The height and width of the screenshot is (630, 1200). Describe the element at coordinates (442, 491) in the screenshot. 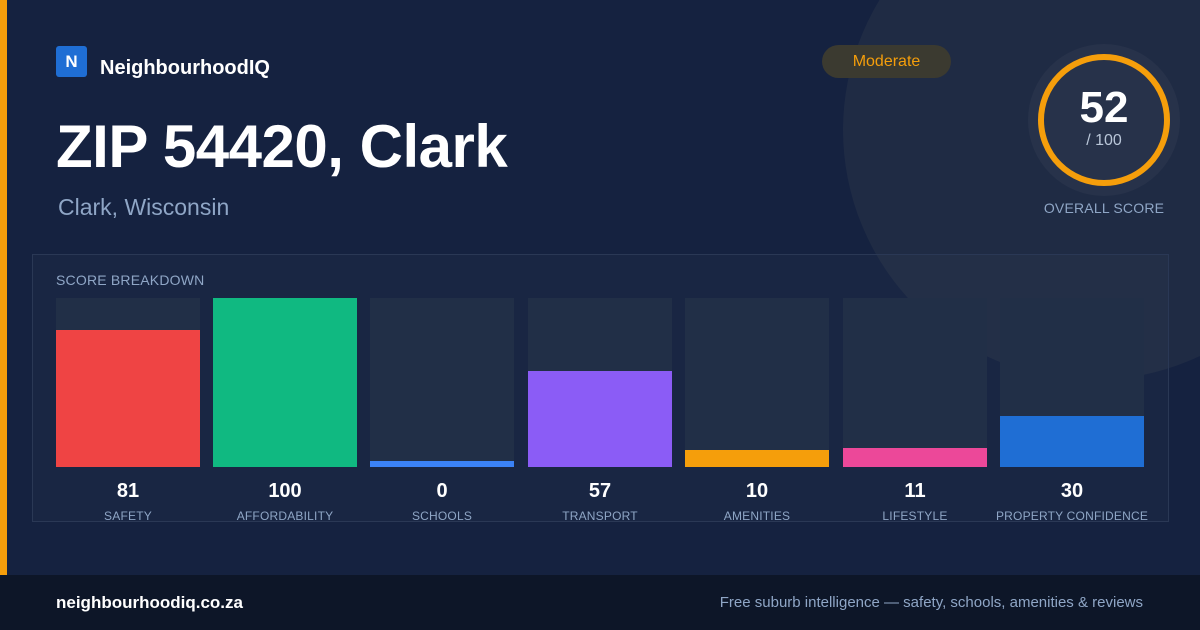

I see `bar-value: 0` at that location.